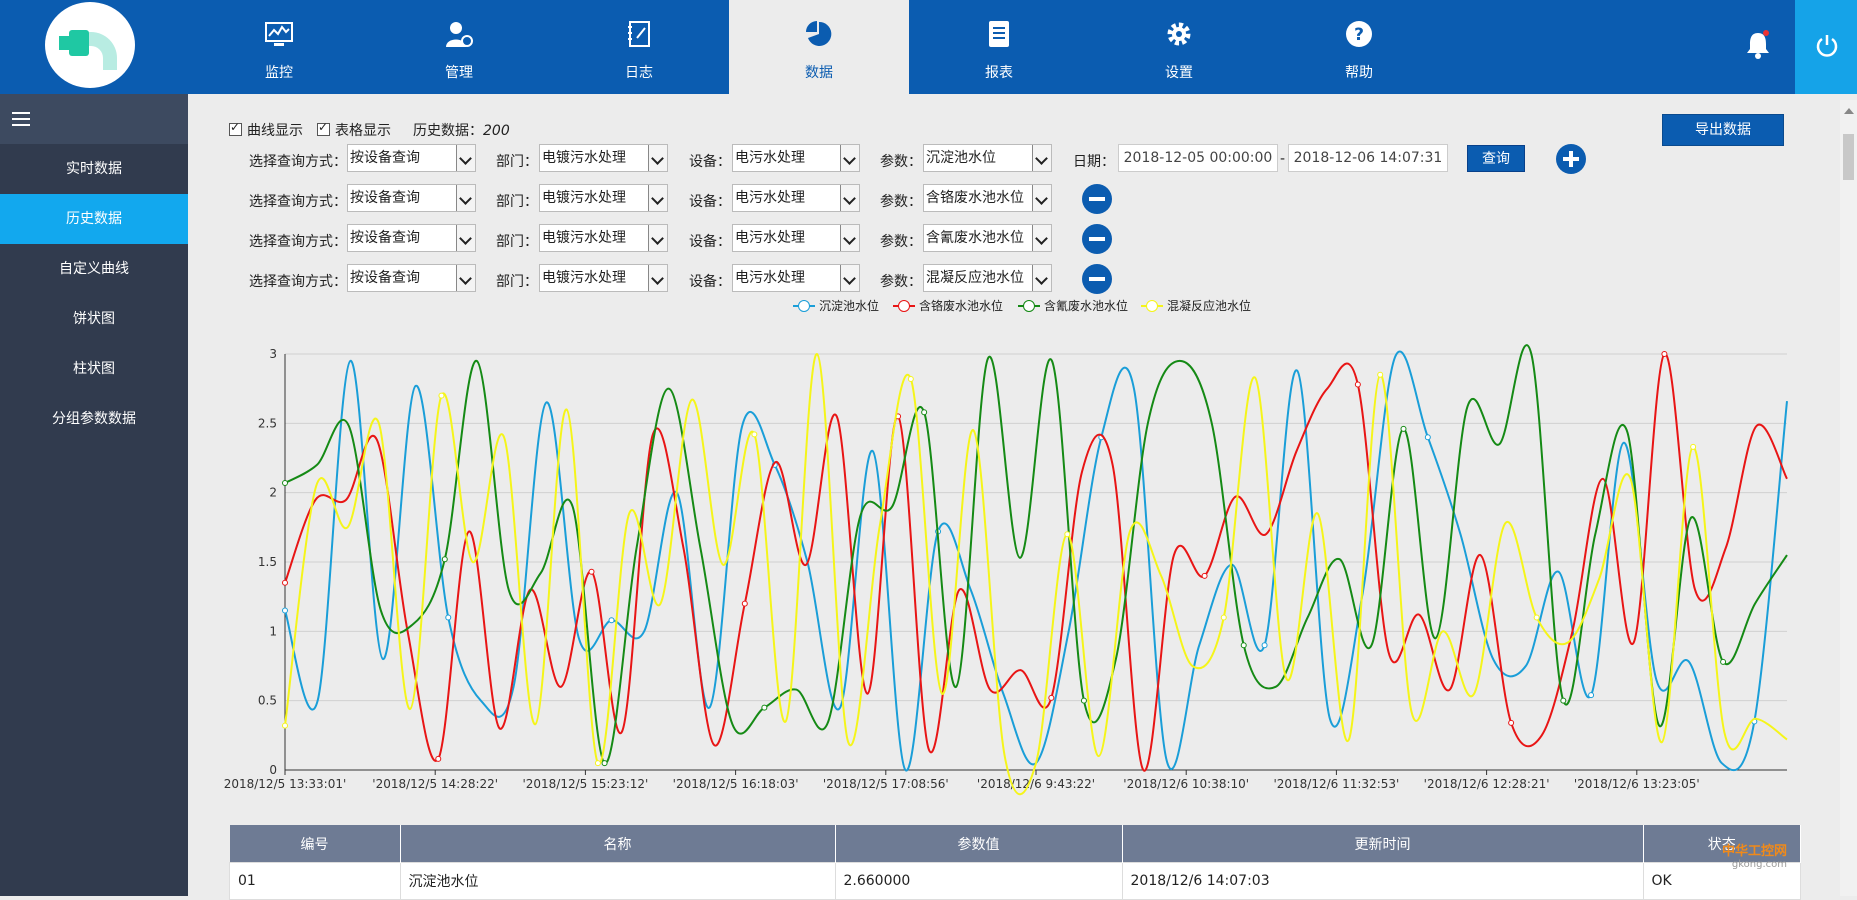 This screenshot has width=1857, height=900. Describe the element at coordinates (1209, 306) in the screenshot. I see `legend-label: 混凝反应池水位` at that location.